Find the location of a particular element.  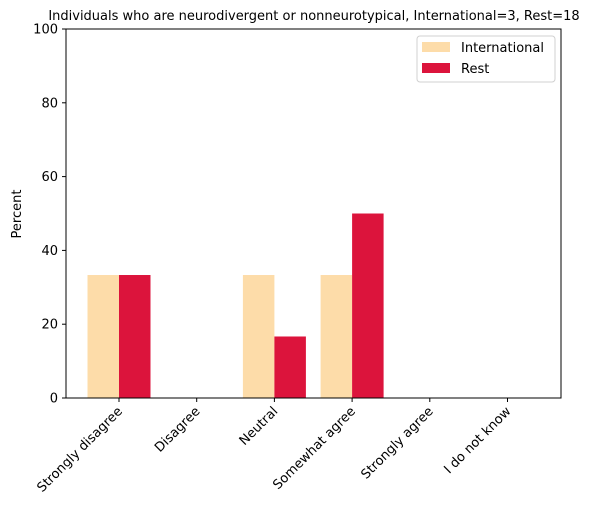

y-tick-label: 100 is located at coordinates (45, 30).